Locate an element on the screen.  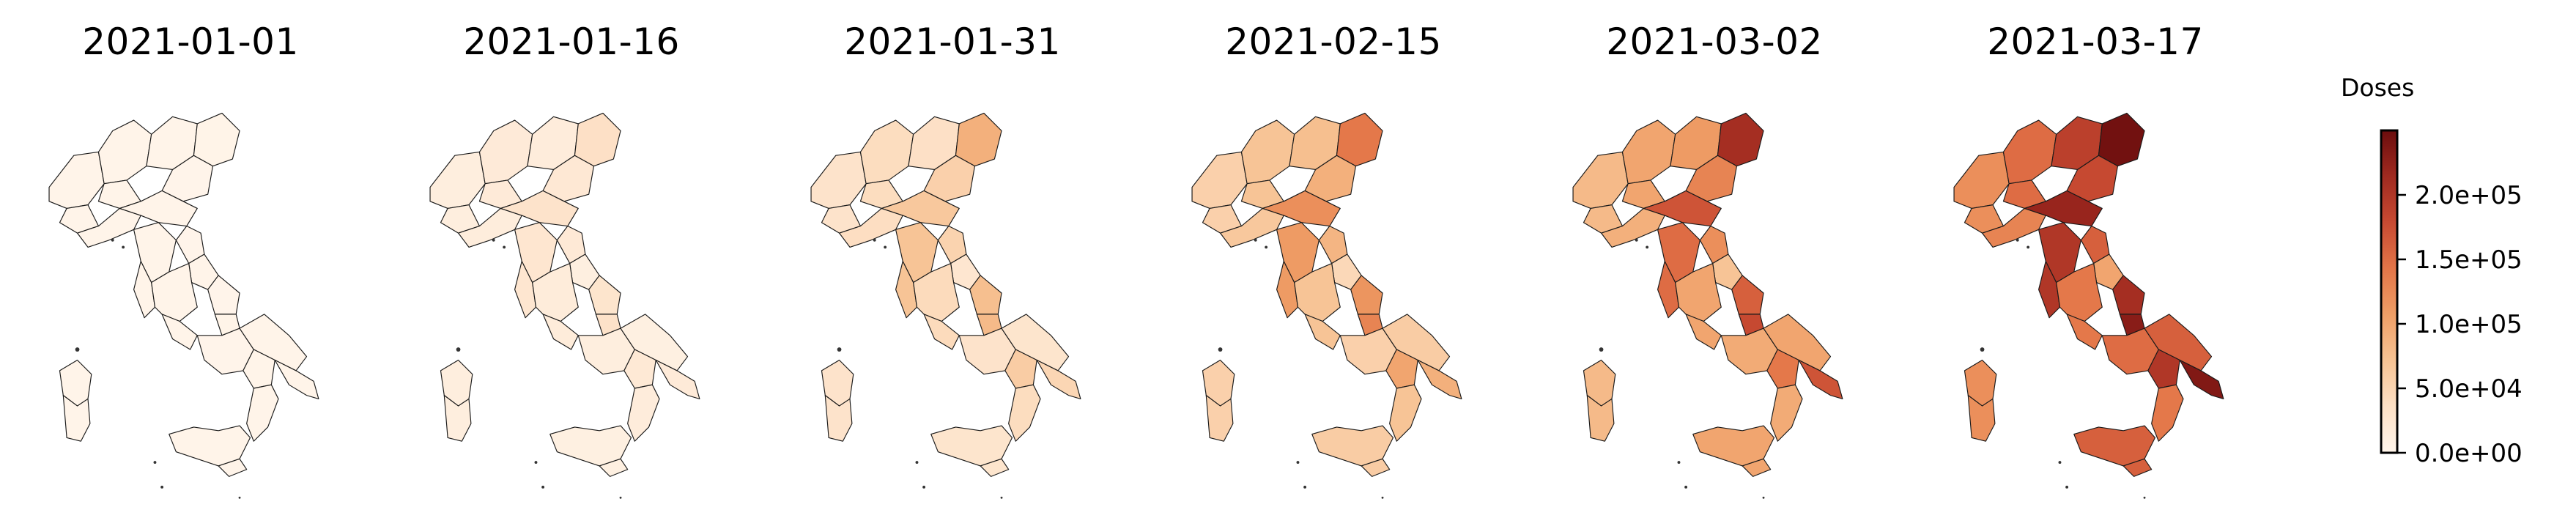
colorbar-tick-label: 5.0e+04 is located at coordinates (2469, 389).